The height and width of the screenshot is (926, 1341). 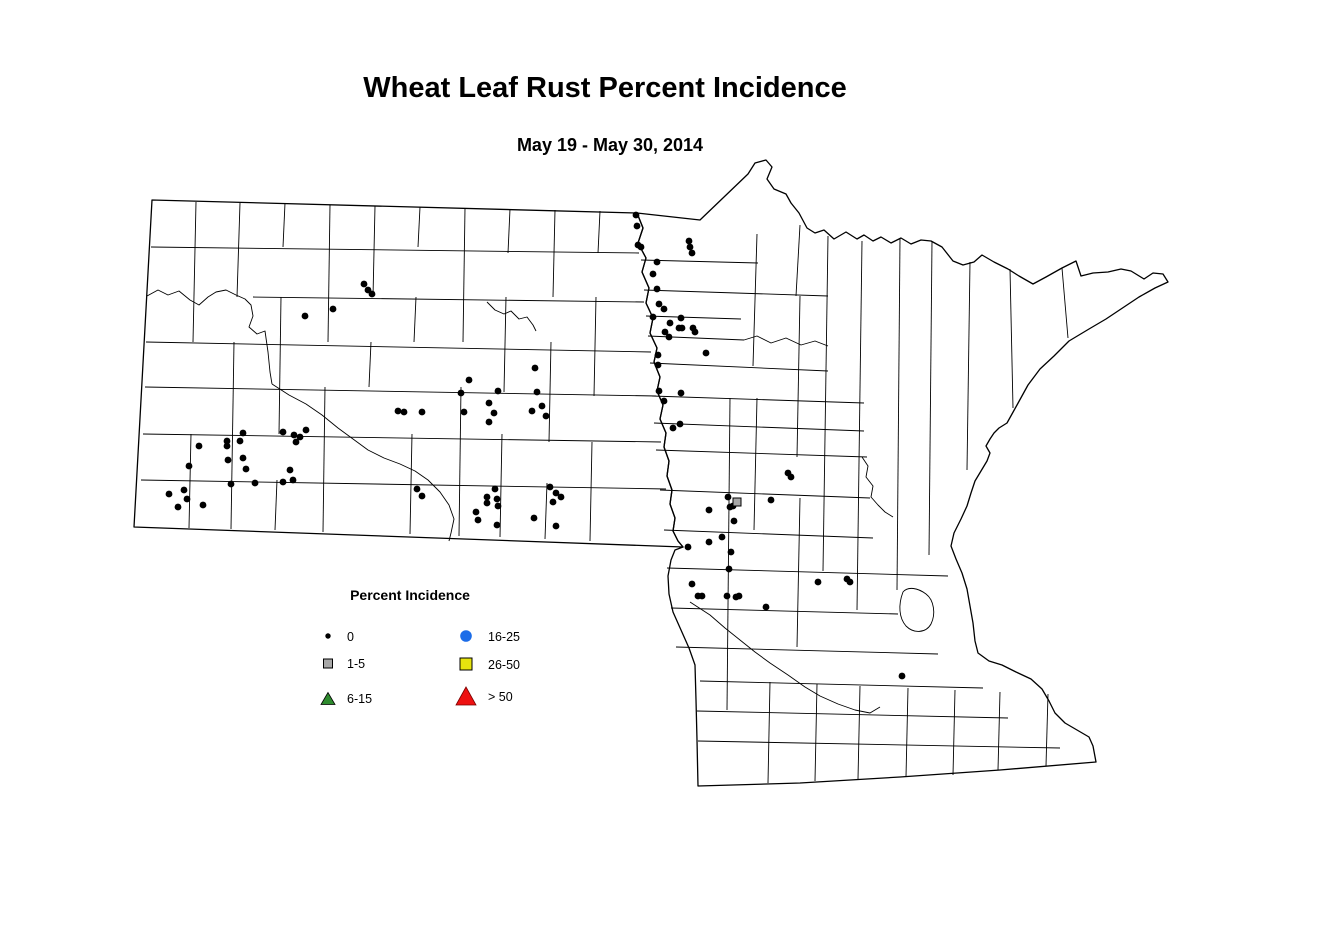 I want to click on legend-item-label: > 50, so click(x=500, y=697).